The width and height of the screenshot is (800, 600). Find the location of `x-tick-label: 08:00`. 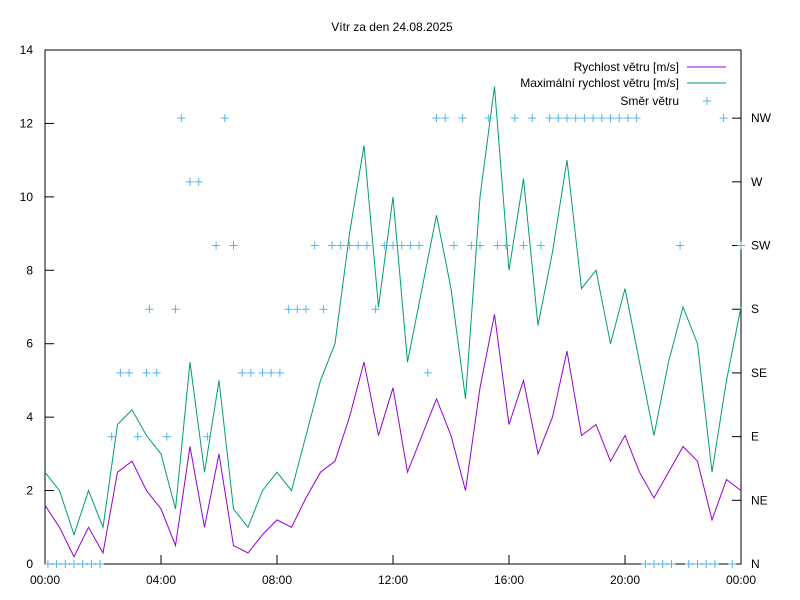

x-tick-label: 08:00 is located at coordinates (277, 580).